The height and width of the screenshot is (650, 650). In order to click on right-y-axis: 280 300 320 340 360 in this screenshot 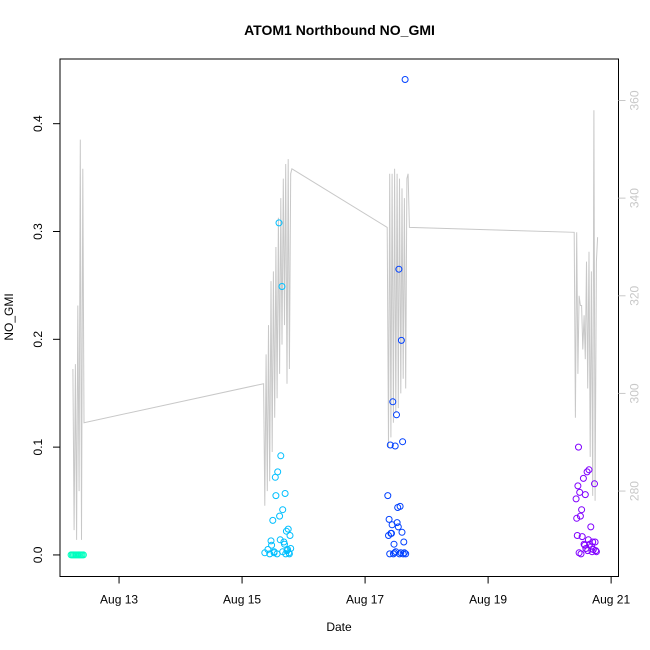, I will do `click(630, 295)`.